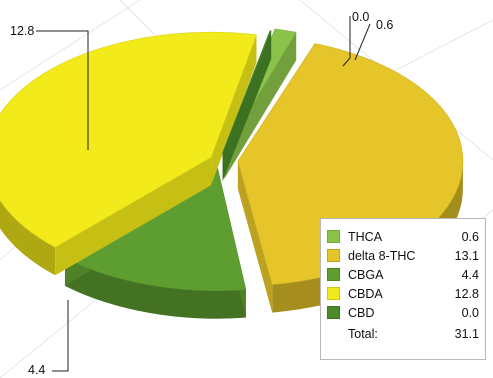 This screenshot has height=378, width=493. I want to click on legend-value: 0.6, so click(470, 236).